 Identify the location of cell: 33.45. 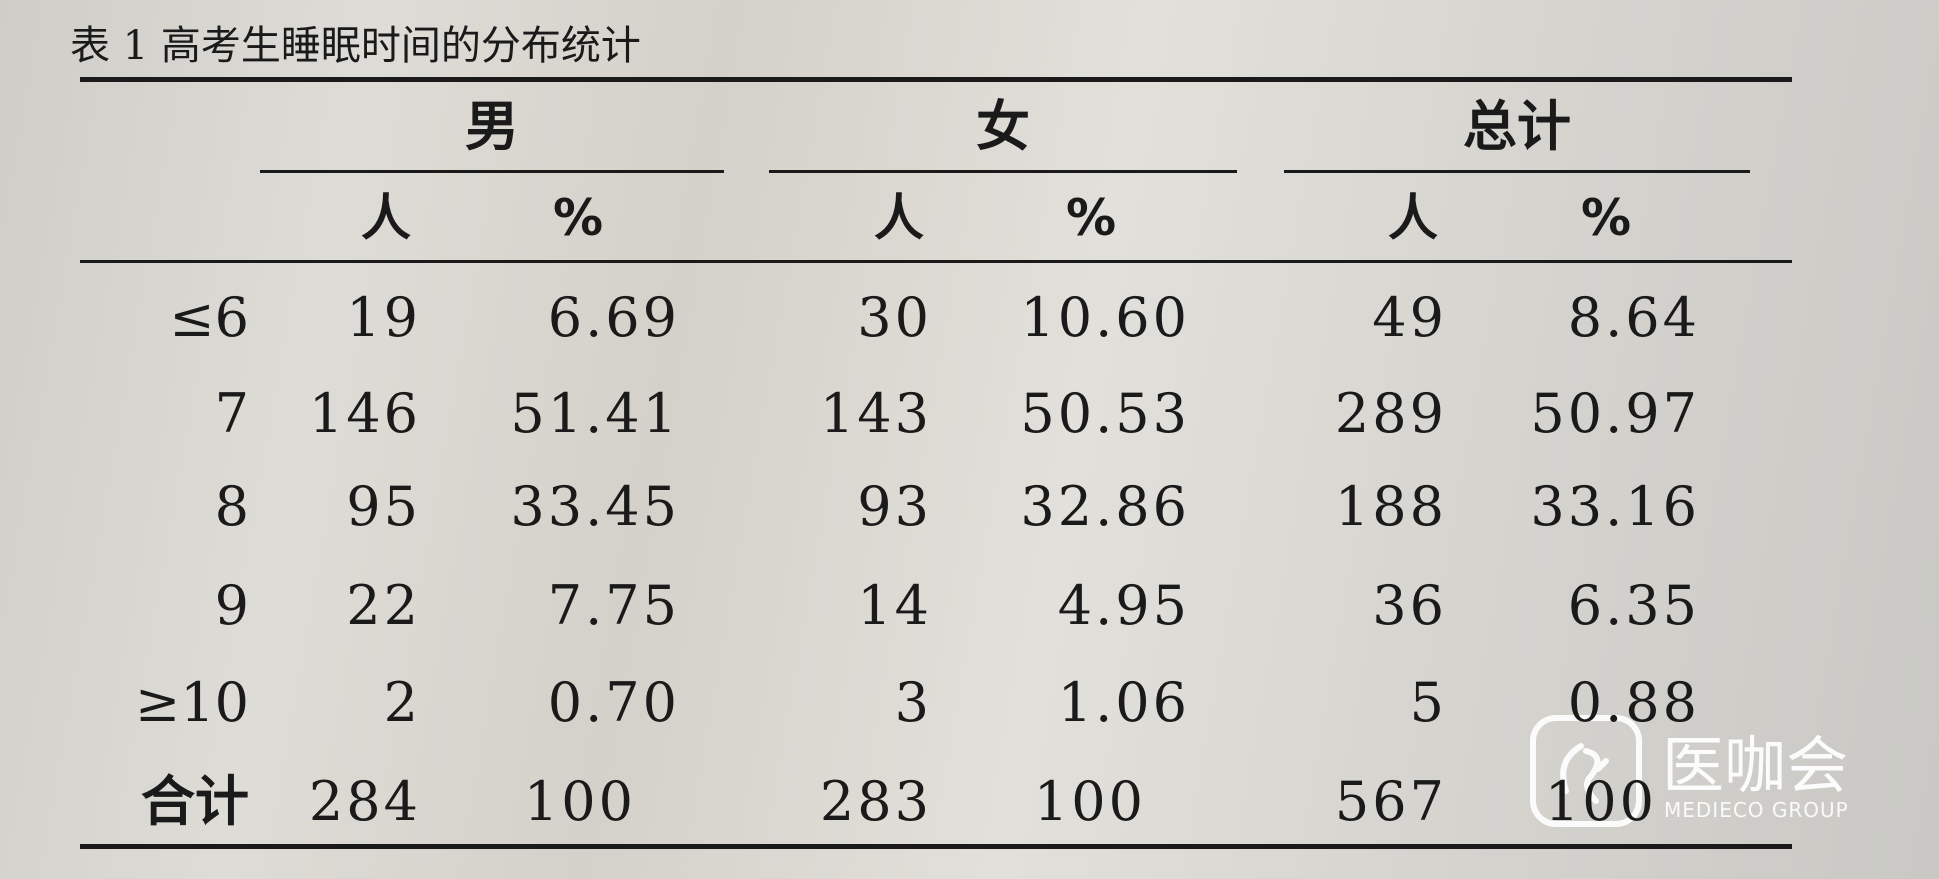
(595, 506).